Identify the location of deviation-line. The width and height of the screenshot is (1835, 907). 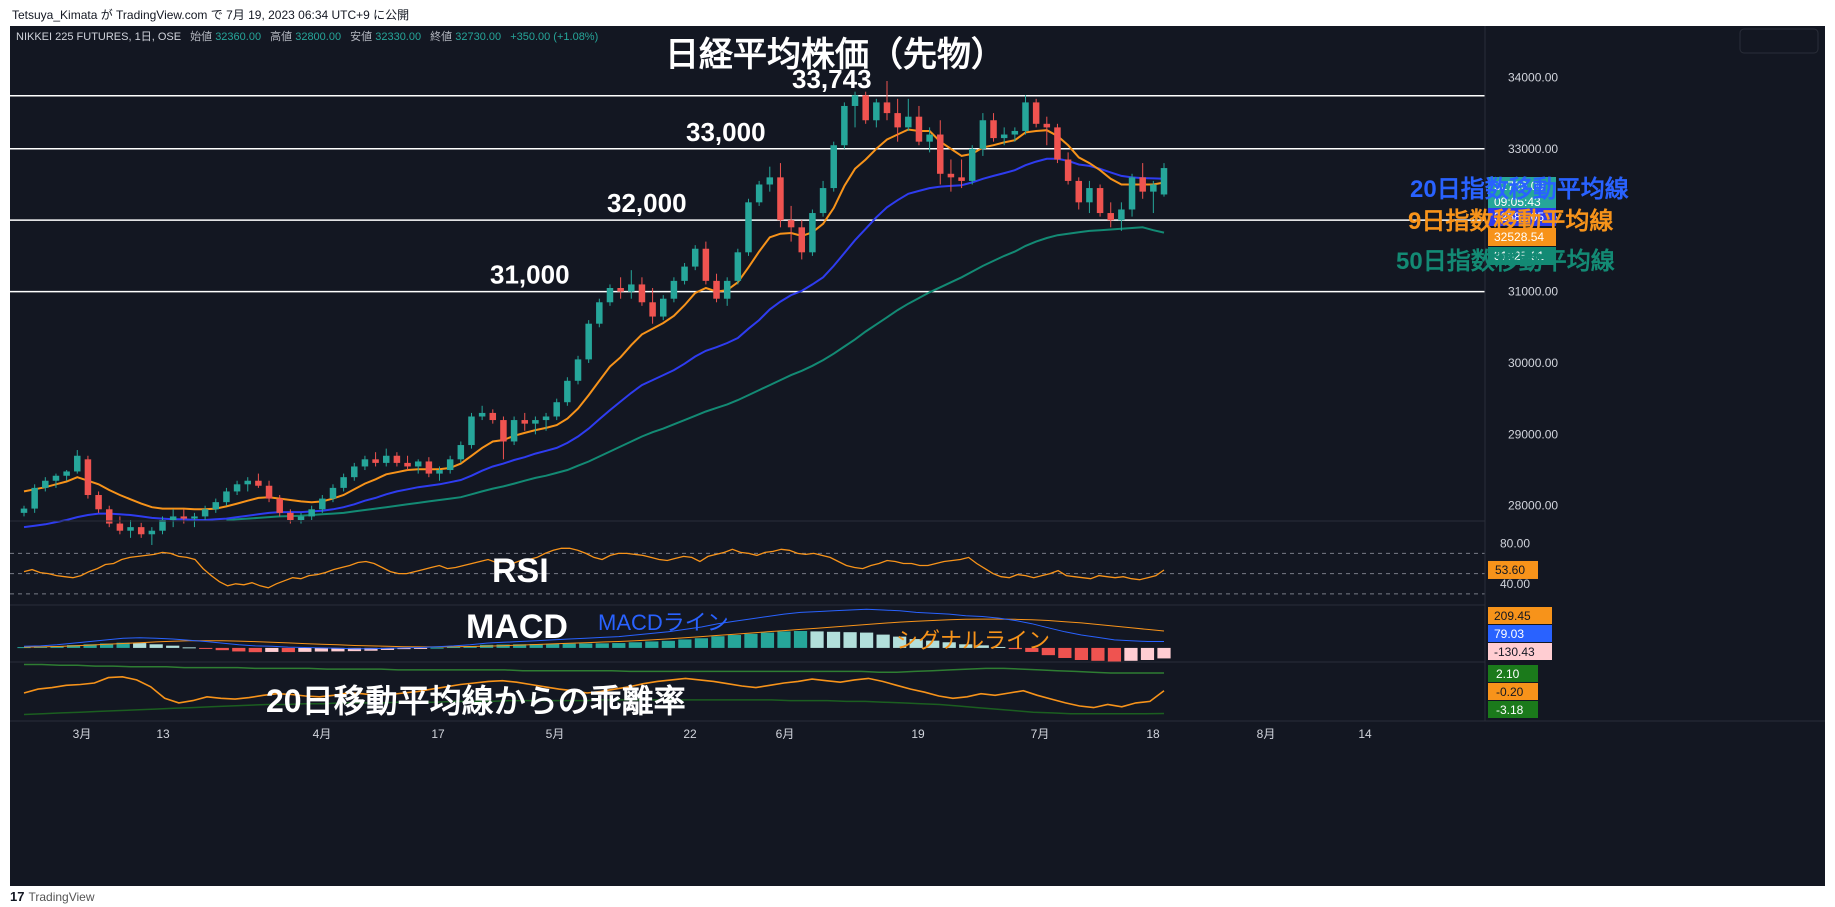
(594, 692).